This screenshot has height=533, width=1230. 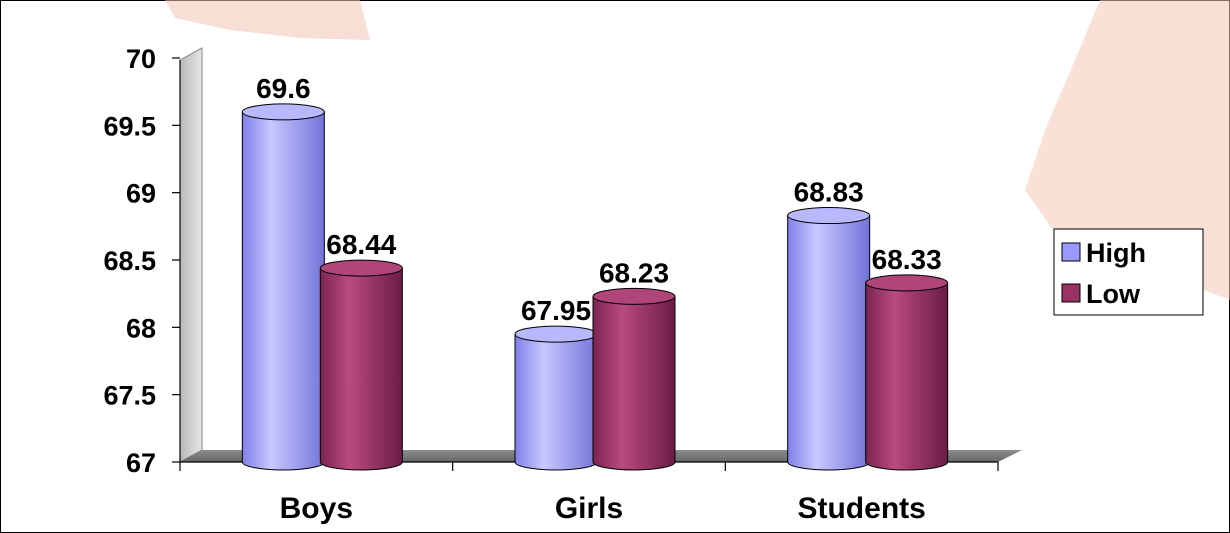 I want to click on bar-low-boys: 68.44, so click(x=361, y=350).